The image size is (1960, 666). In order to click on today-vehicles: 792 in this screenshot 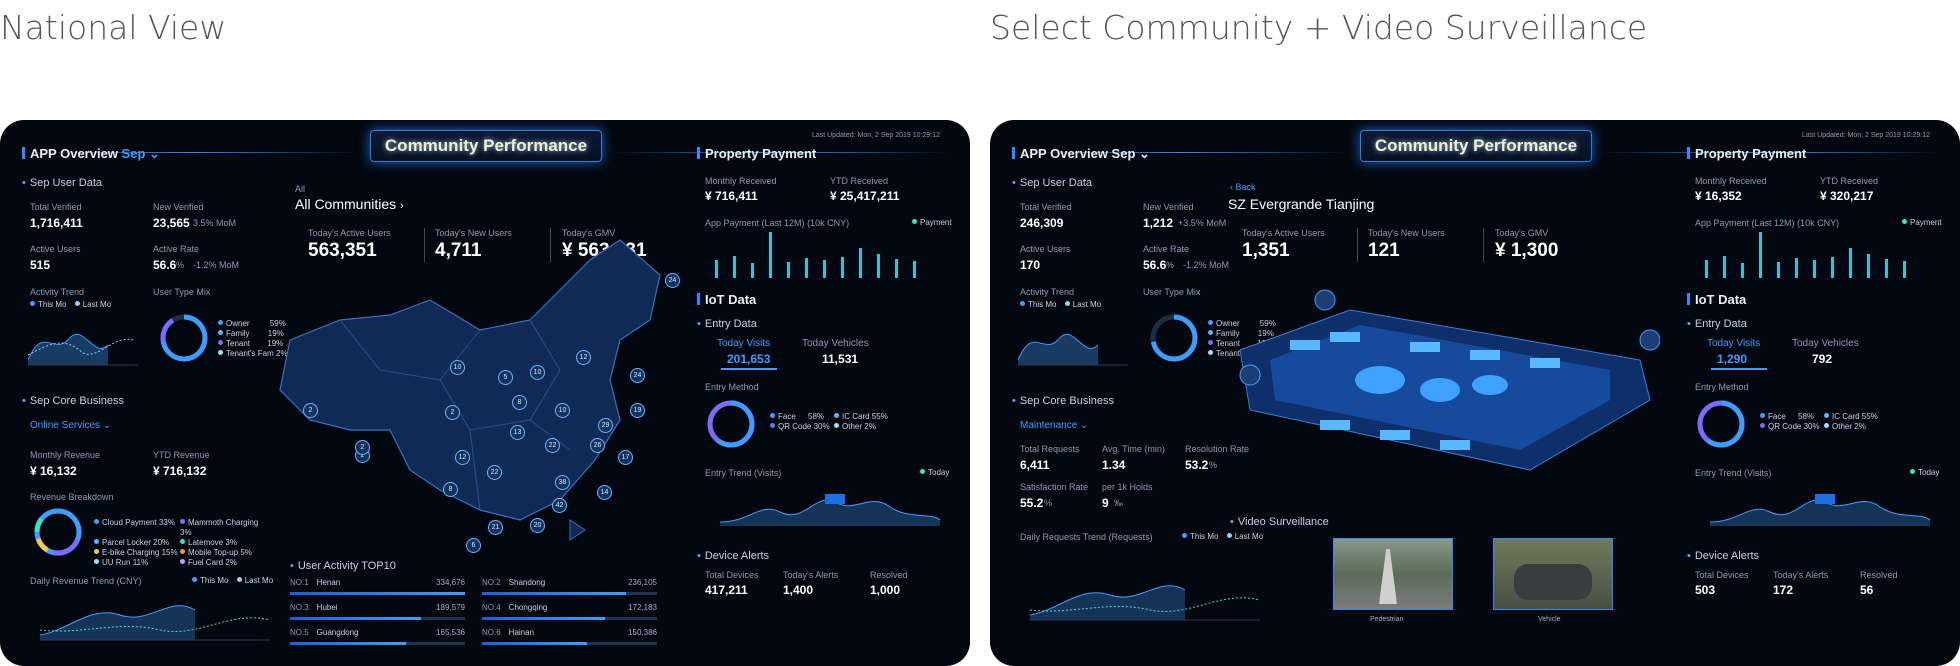, I will do `click(1822, 359)`.